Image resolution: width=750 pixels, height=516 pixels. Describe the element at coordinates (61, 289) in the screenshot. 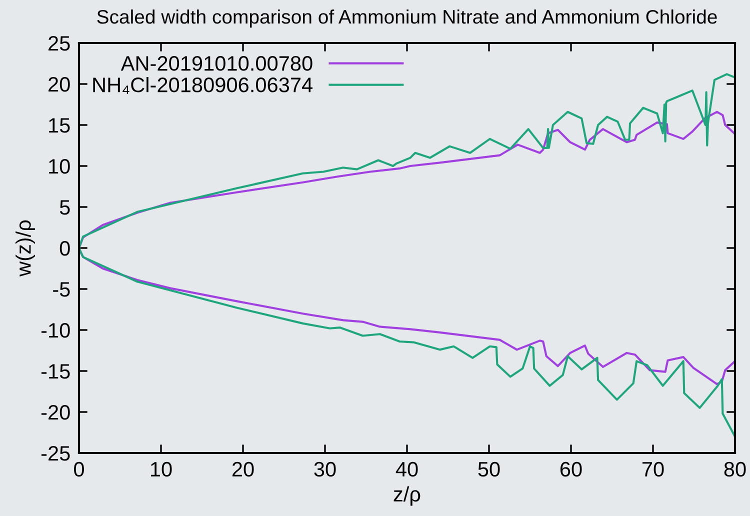

I see `y-tick-label: -5` at that location.